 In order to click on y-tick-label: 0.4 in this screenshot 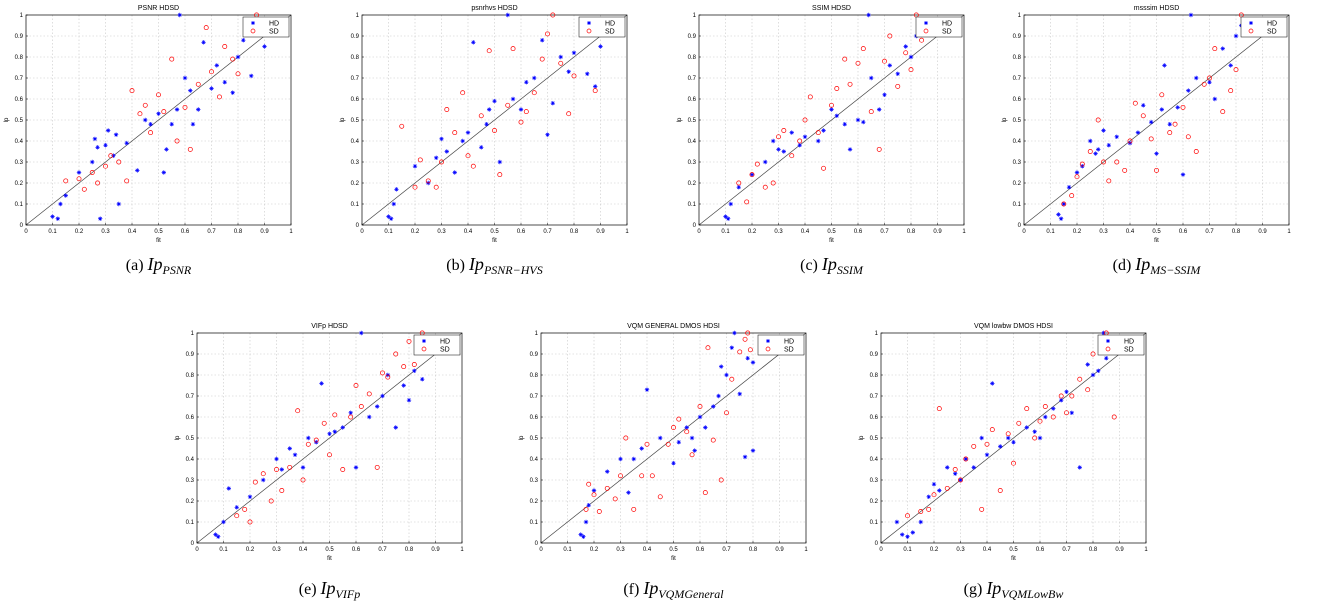, I will do `click(534, 460)`.